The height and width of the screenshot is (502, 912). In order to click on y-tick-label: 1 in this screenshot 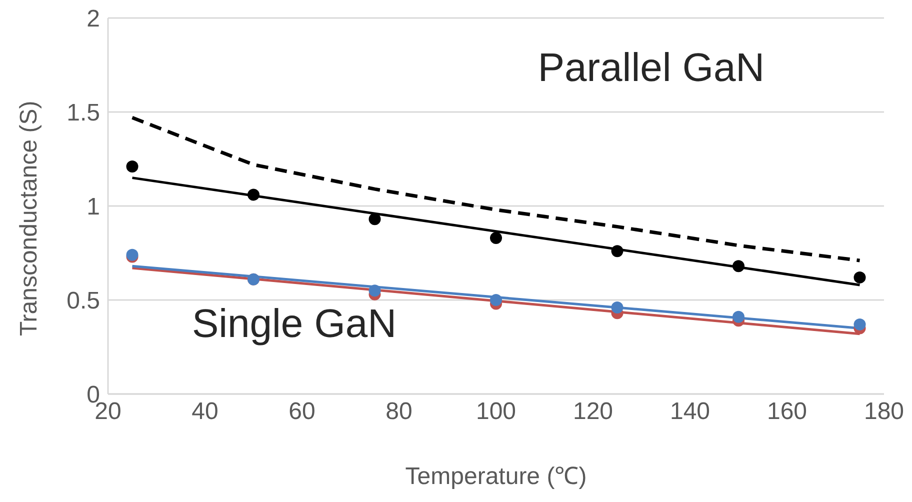, I will do `click(93, 207)`.